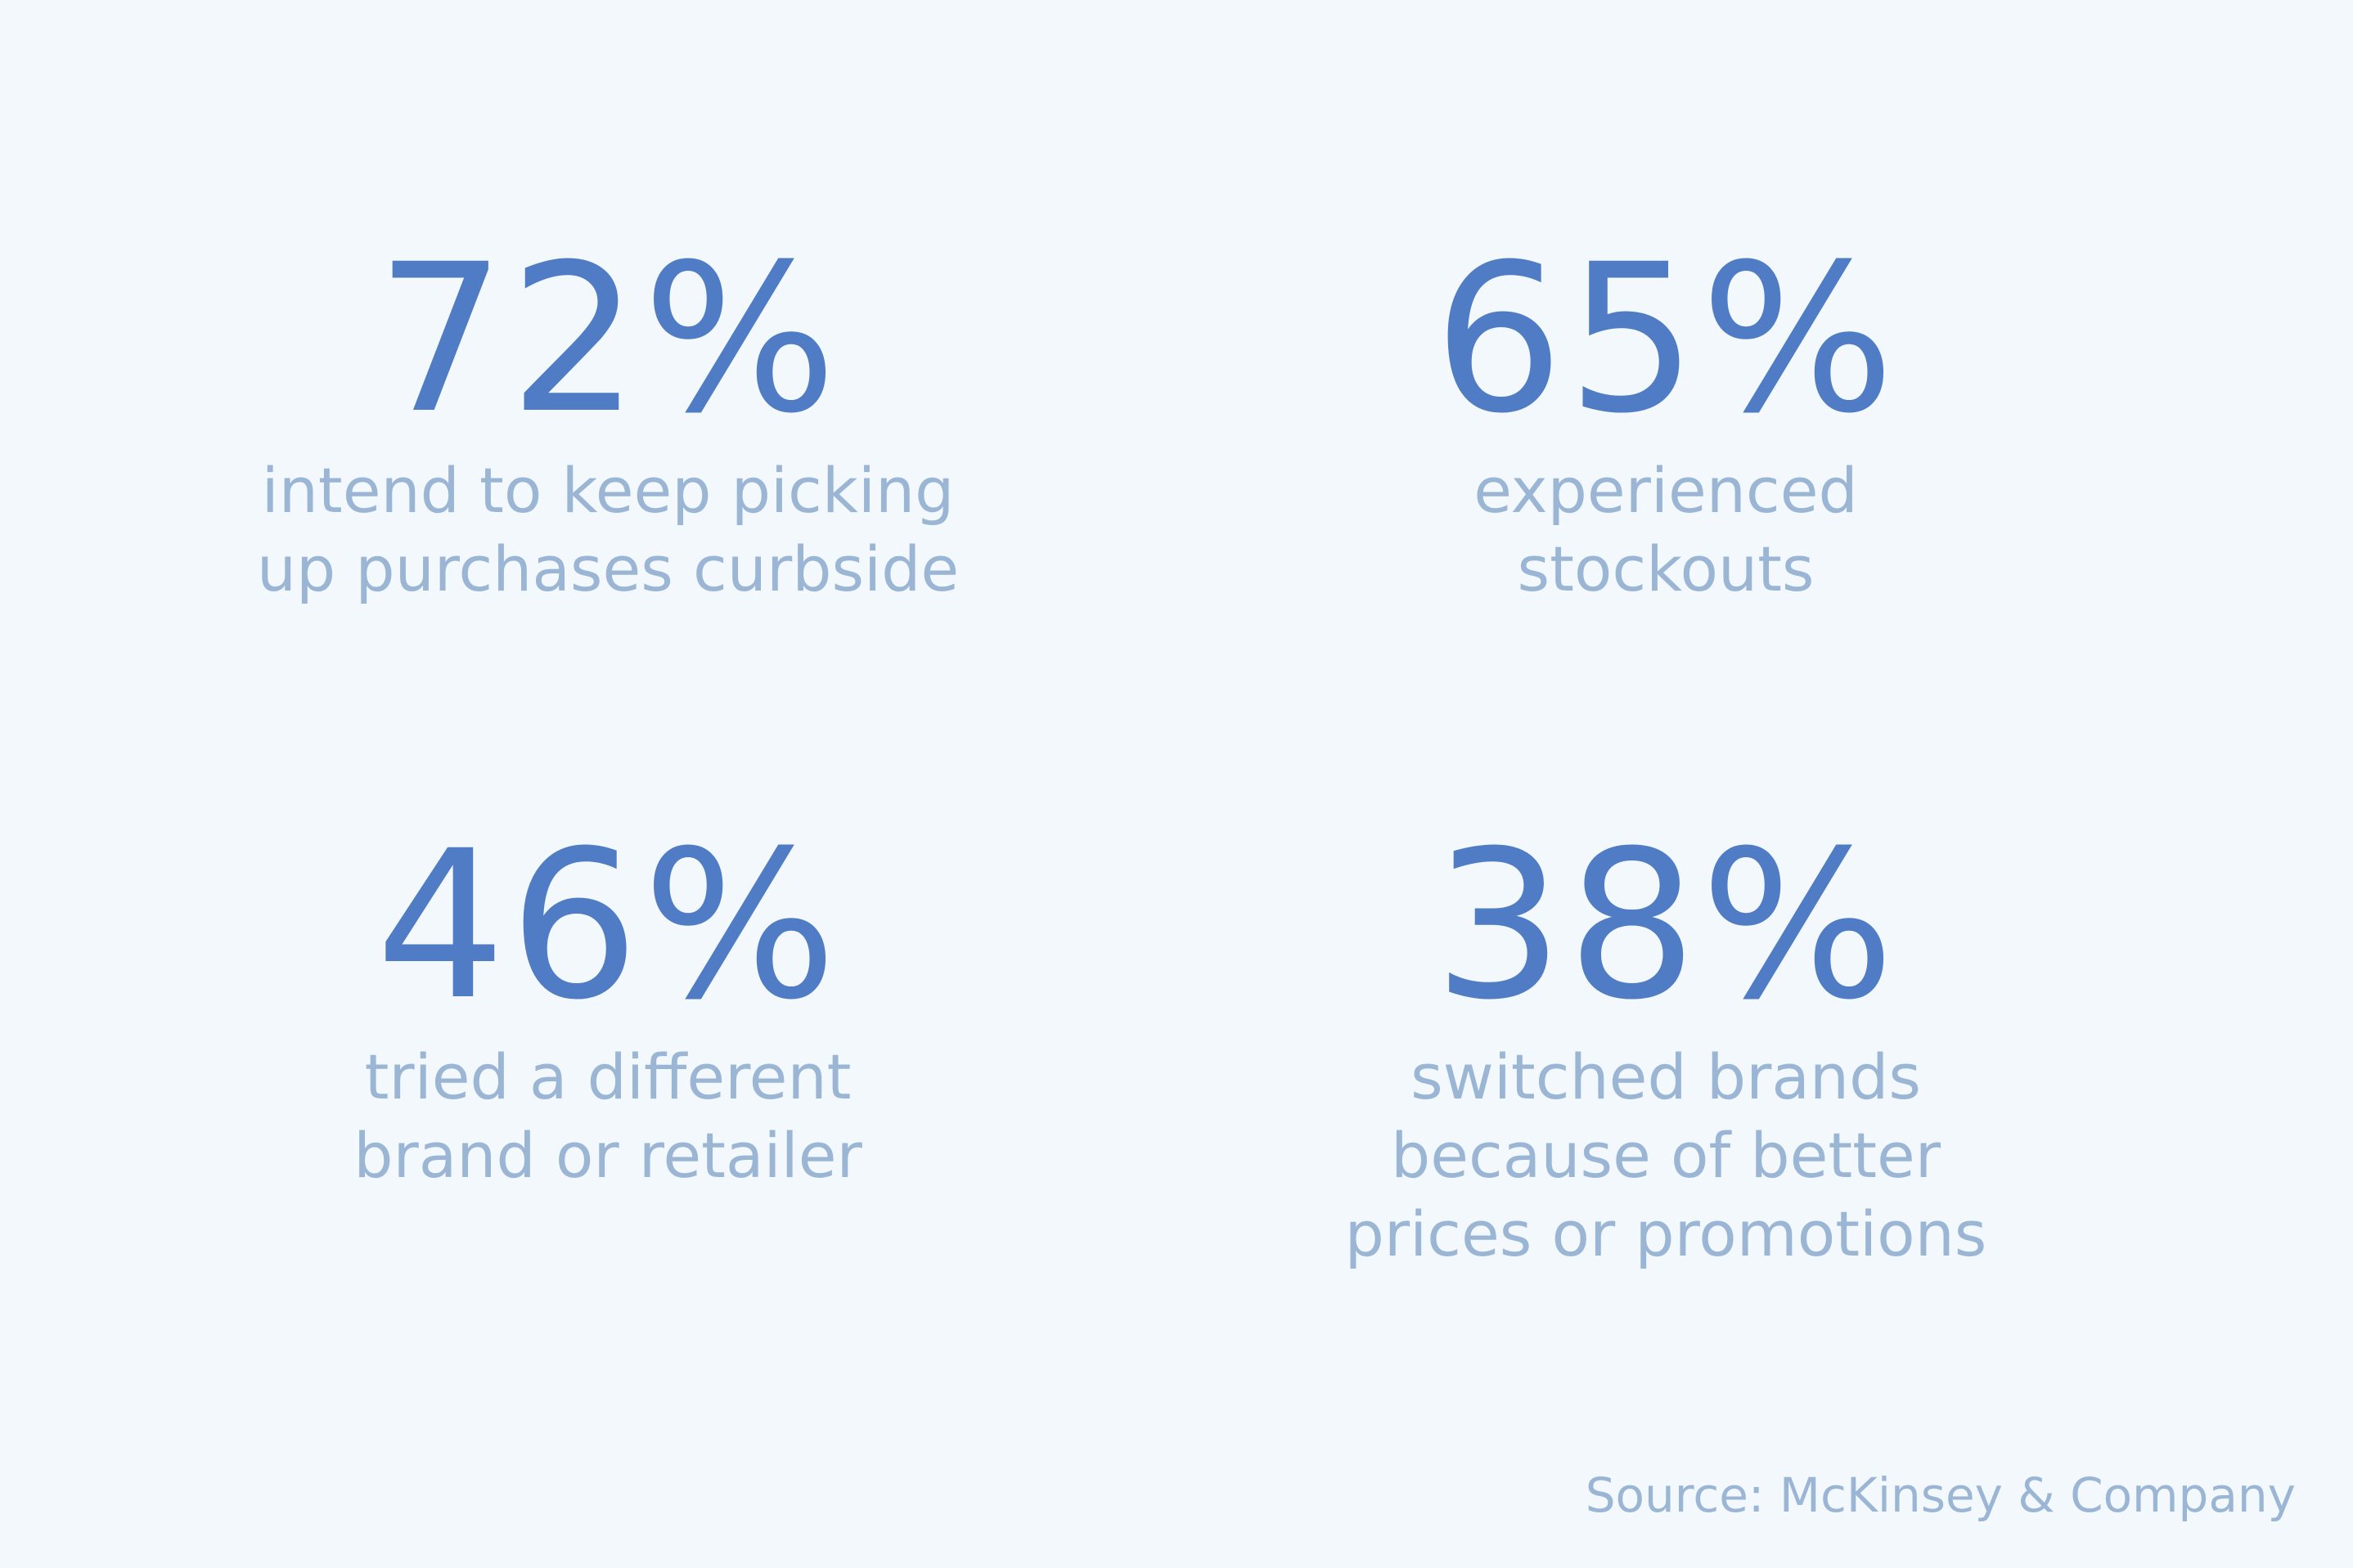  I want to click on stat-description: switched brands, so click(1665, 1076).